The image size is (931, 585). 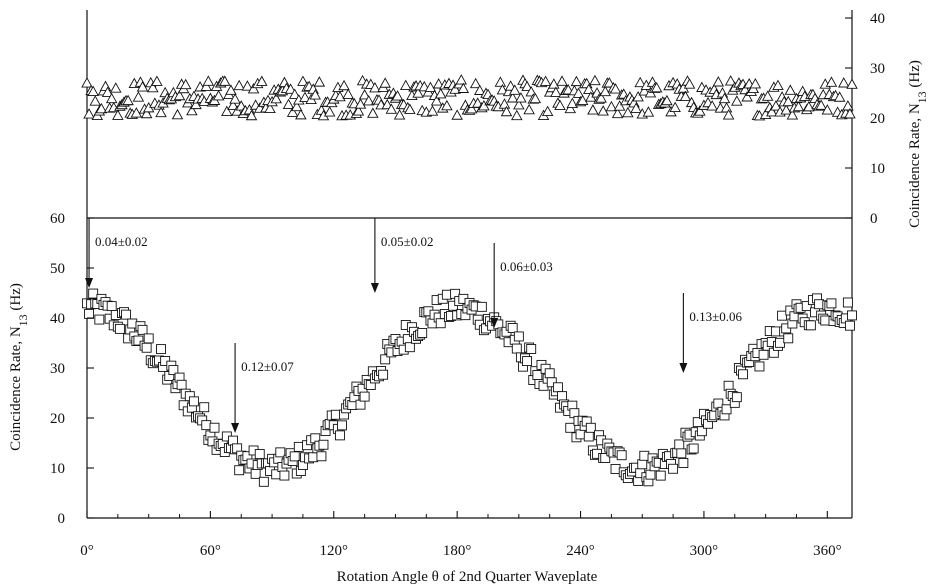 What do you see at coordinates (526, 266) in the screenshot?
I see `annotation-label: 0.06±0.03` at bounding box center [526, 266].